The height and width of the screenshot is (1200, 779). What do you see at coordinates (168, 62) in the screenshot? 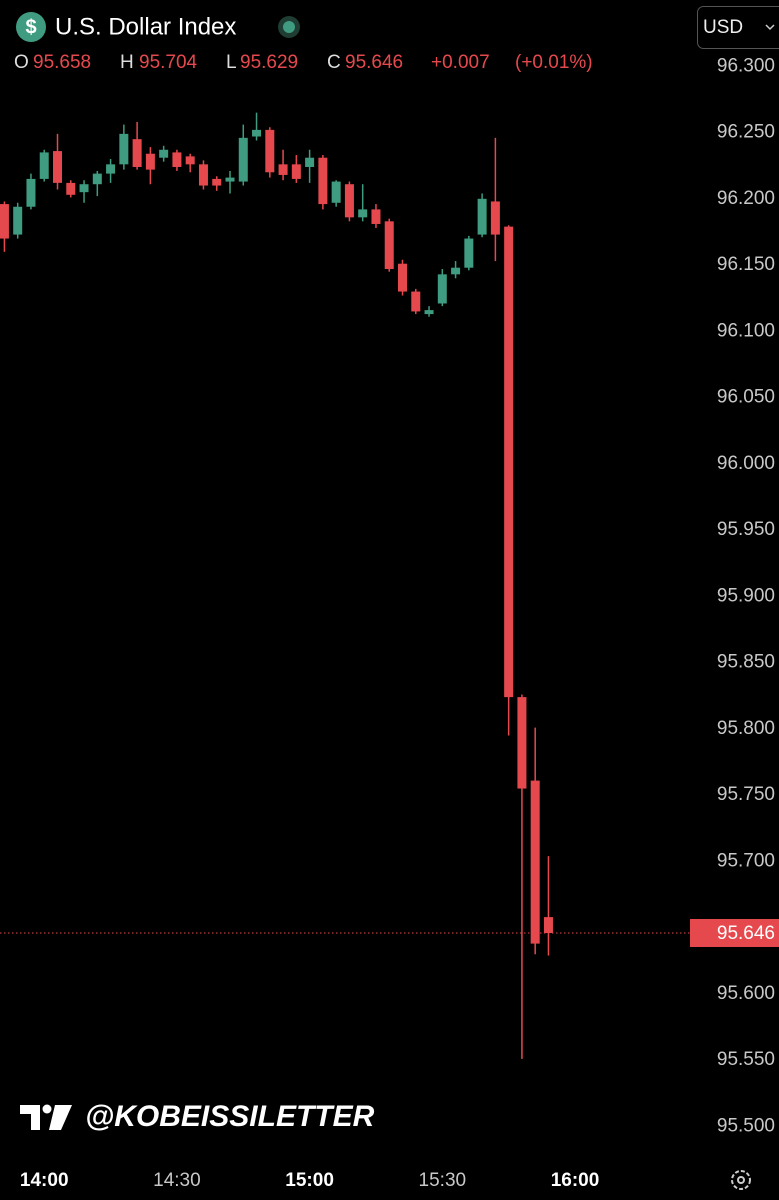
I see `high-value: 95.704` at bounding box center [168, 62].